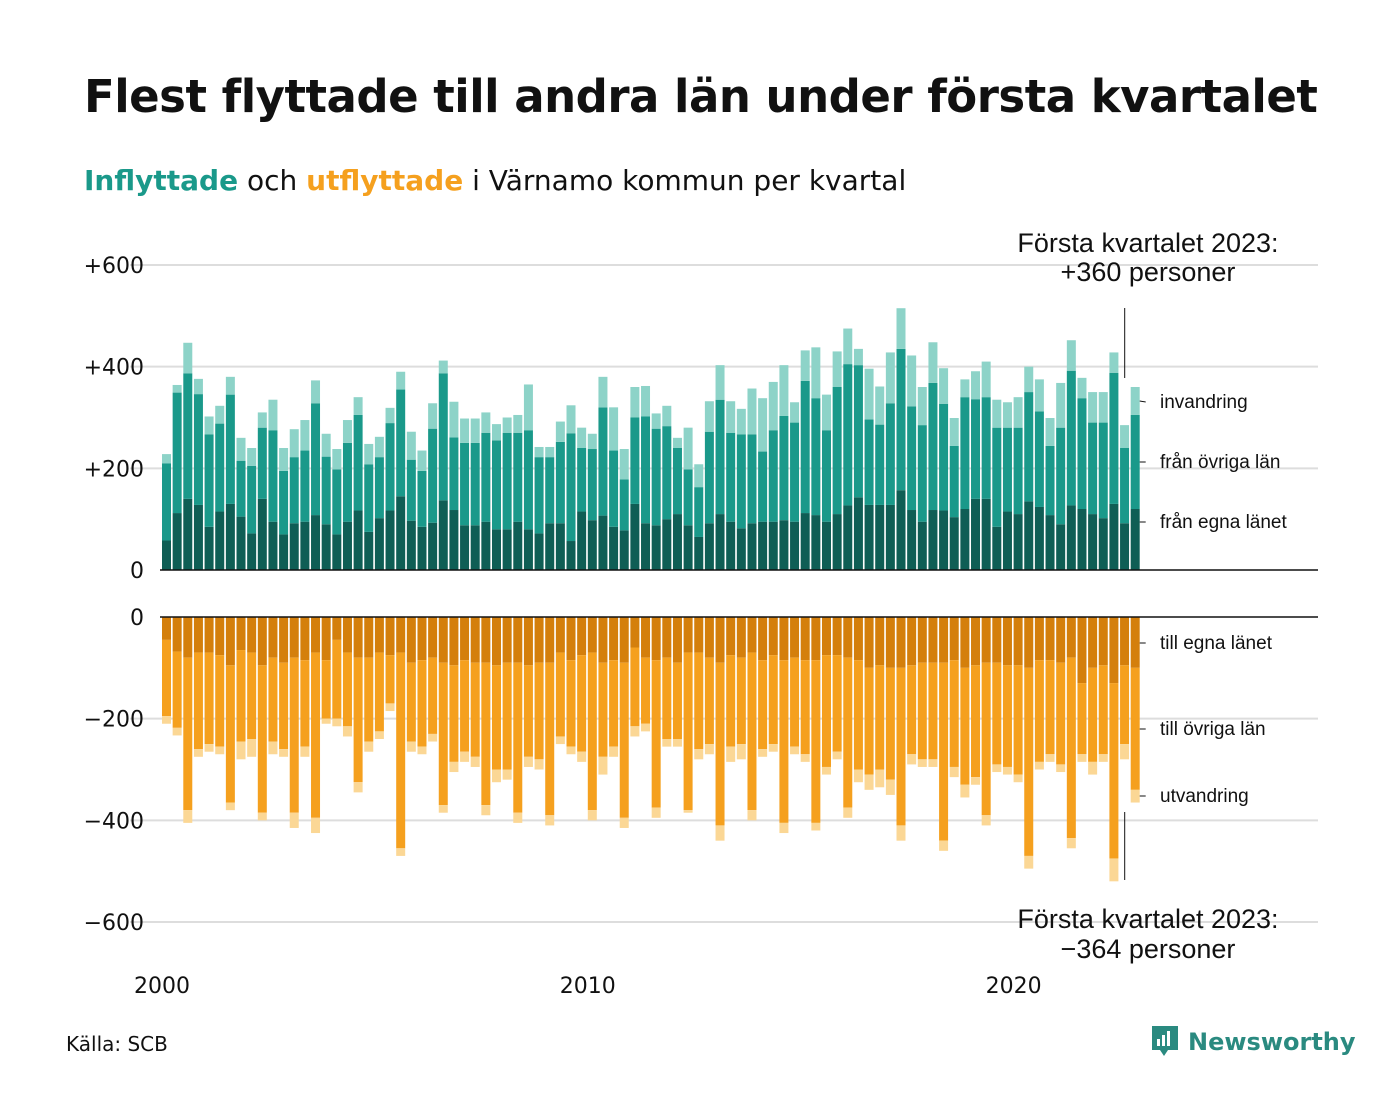 This screenshot has width=1400, height=1120. I want to click on upper-series-leader, so click(1142, 401).